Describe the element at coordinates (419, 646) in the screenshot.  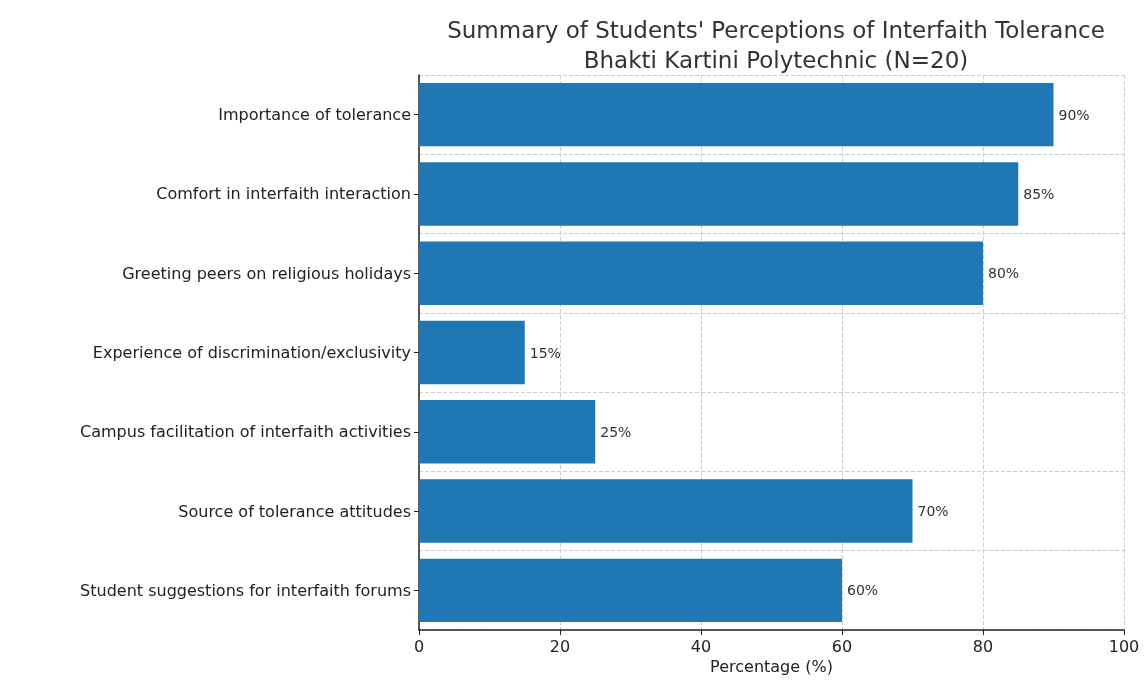
I see `x-tick-label: 0` at that location.